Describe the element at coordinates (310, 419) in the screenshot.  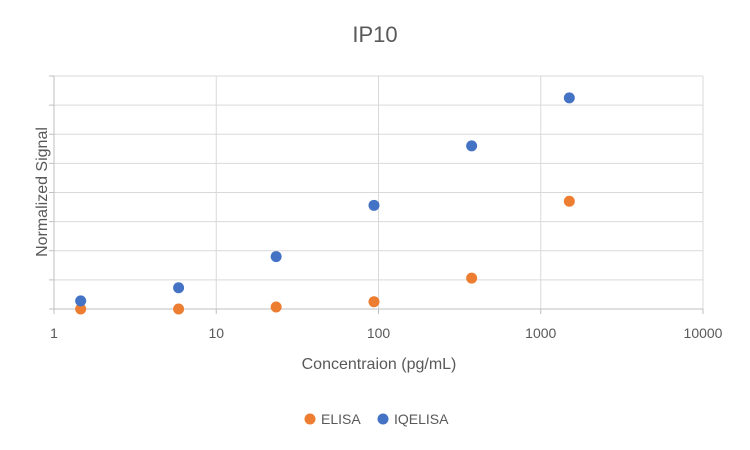
I see `legend-marker-elisa` at that location.